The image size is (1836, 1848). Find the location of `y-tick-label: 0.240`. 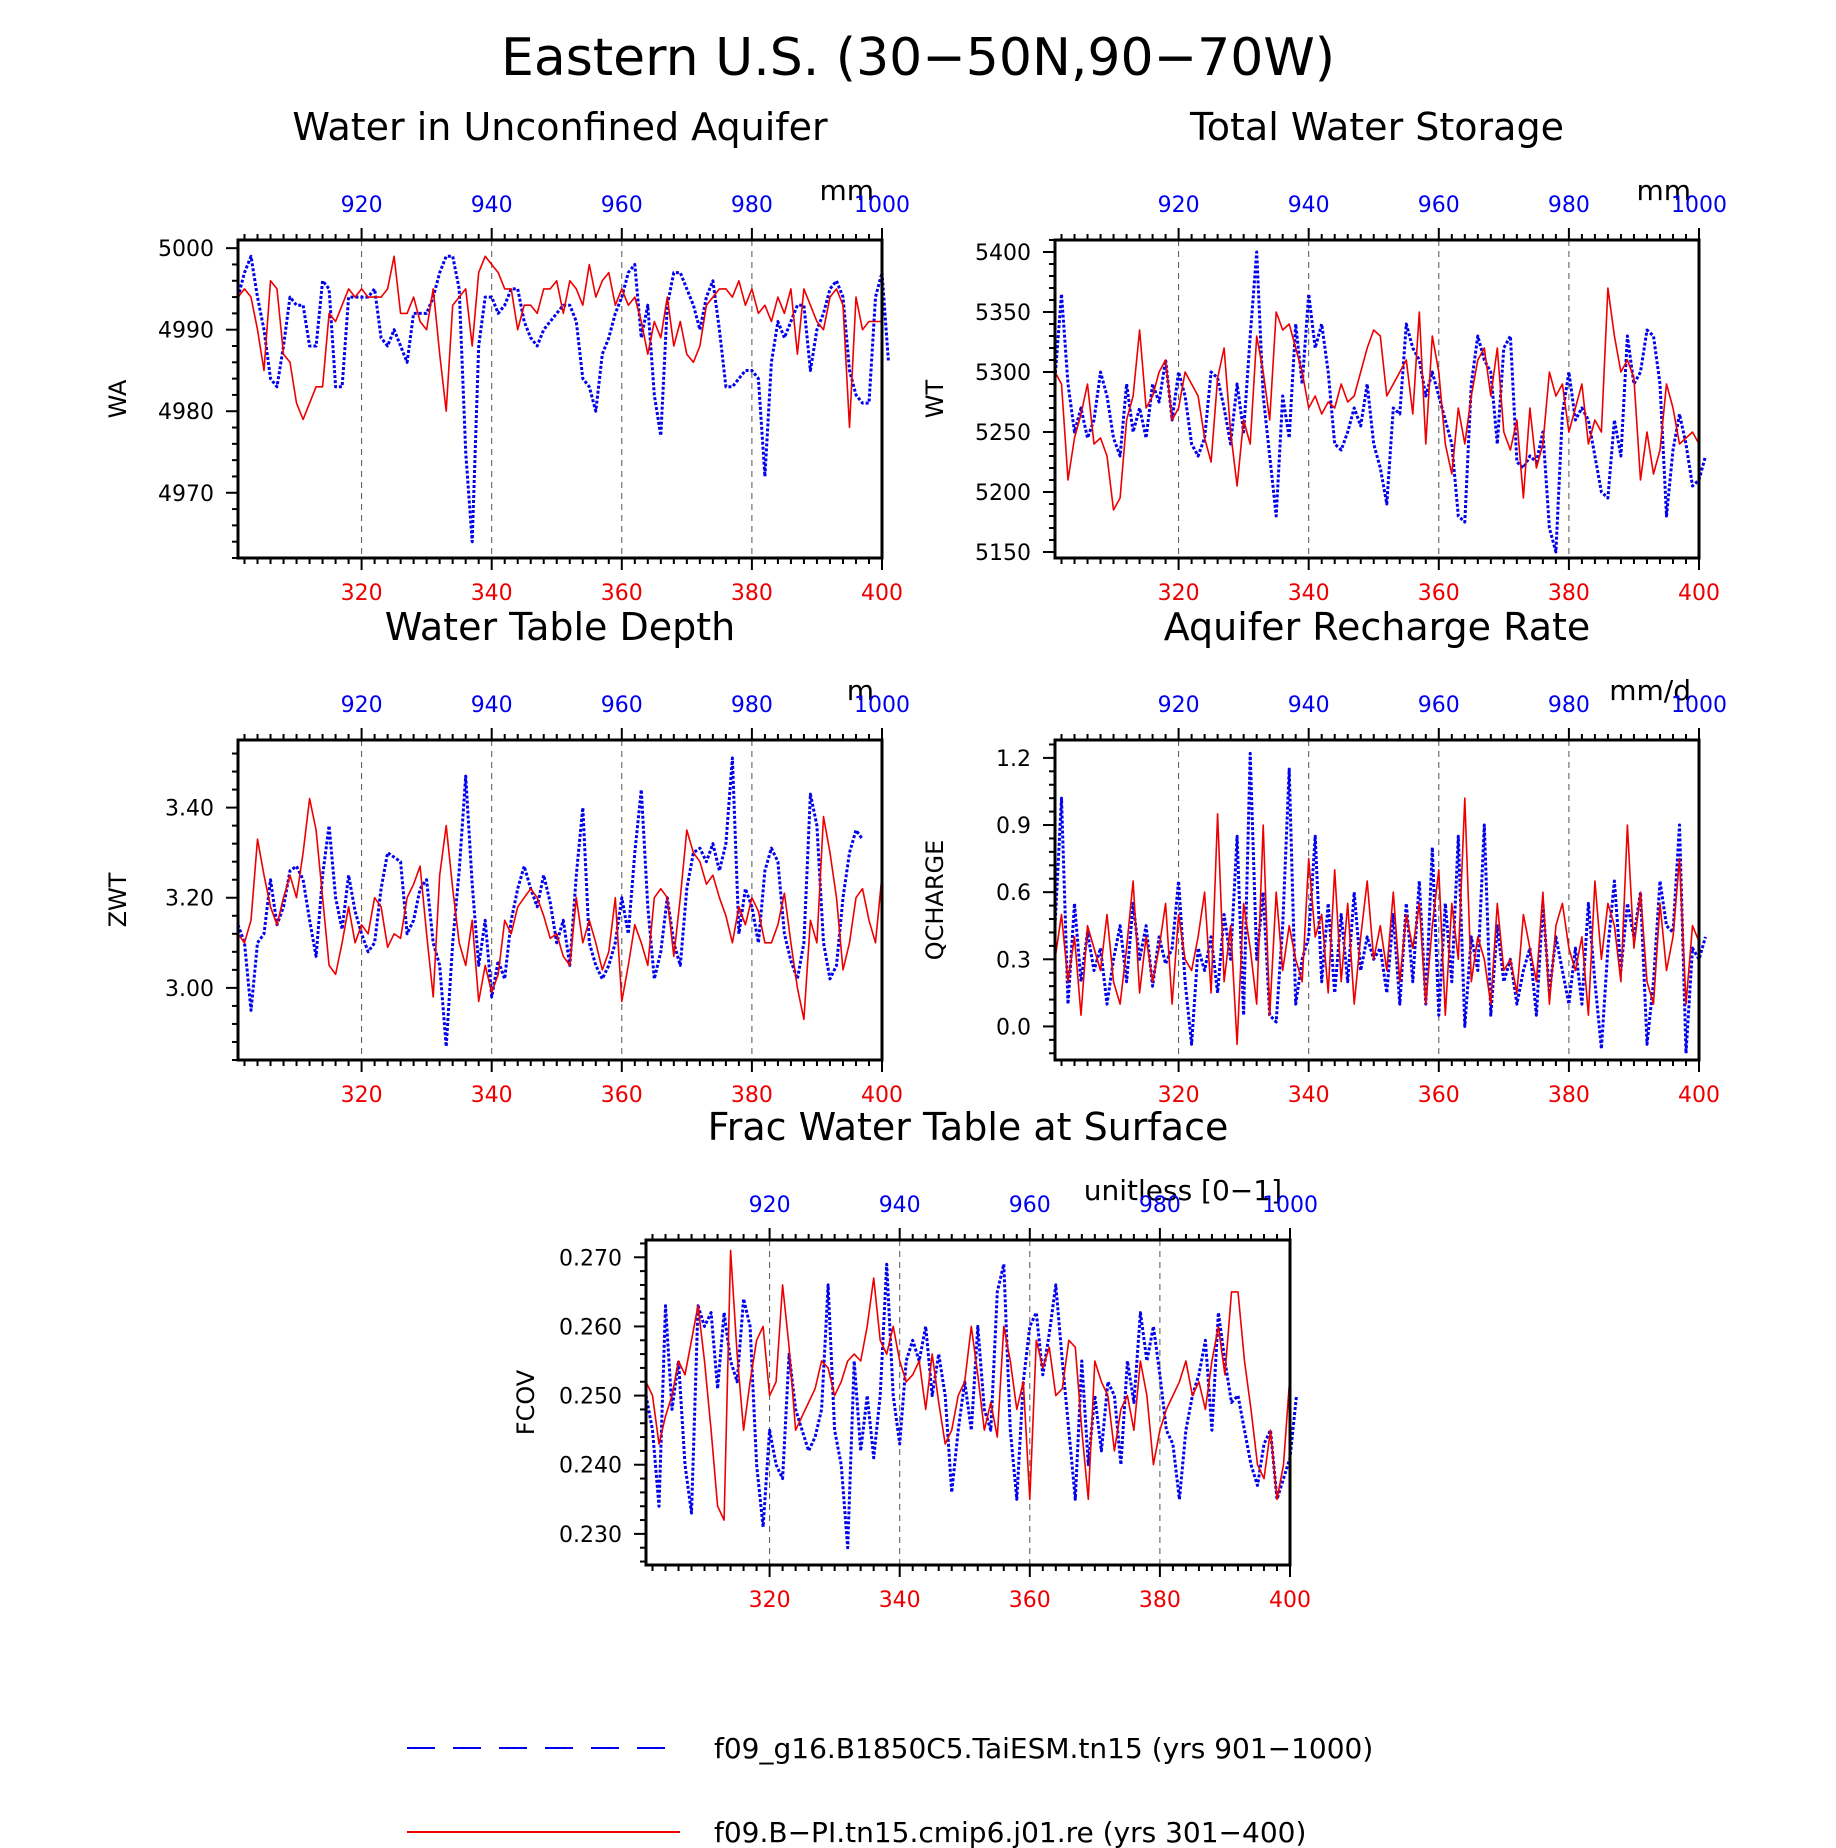

y-tick-label: 0.240 is located at coordinates (590, 1466).